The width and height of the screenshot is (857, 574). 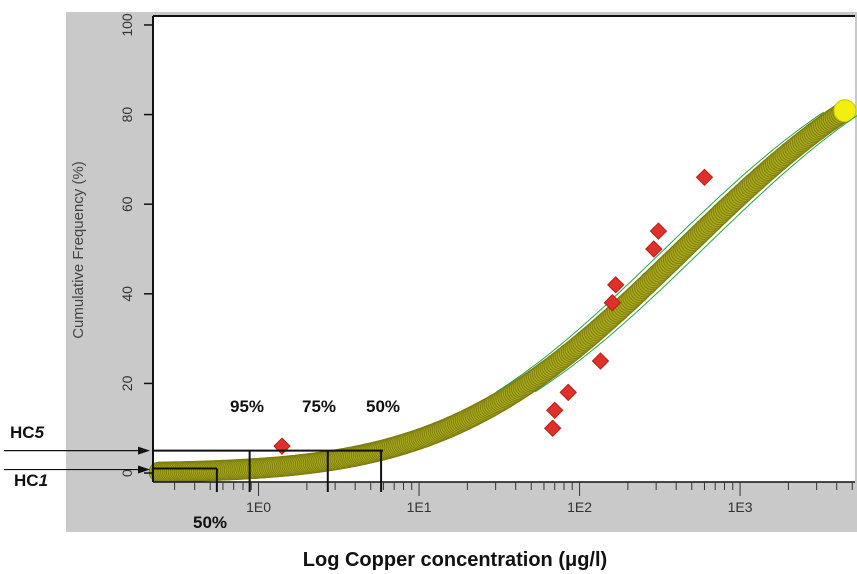 I want to click on hc5-label: HC5, so click(x=27, y=432).